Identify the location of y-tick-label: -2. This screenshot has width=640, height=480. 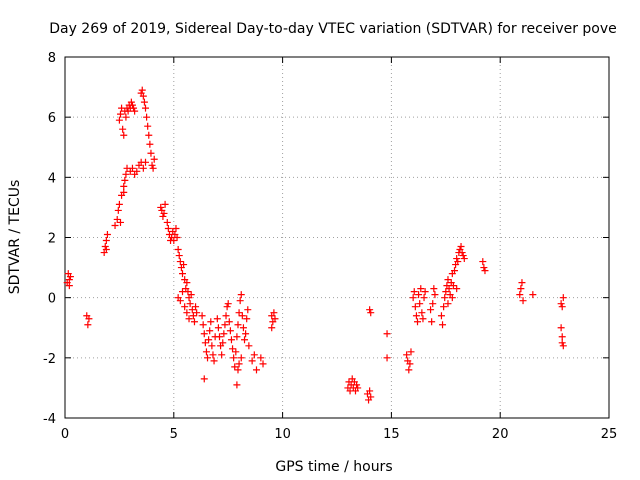
(49, 359).